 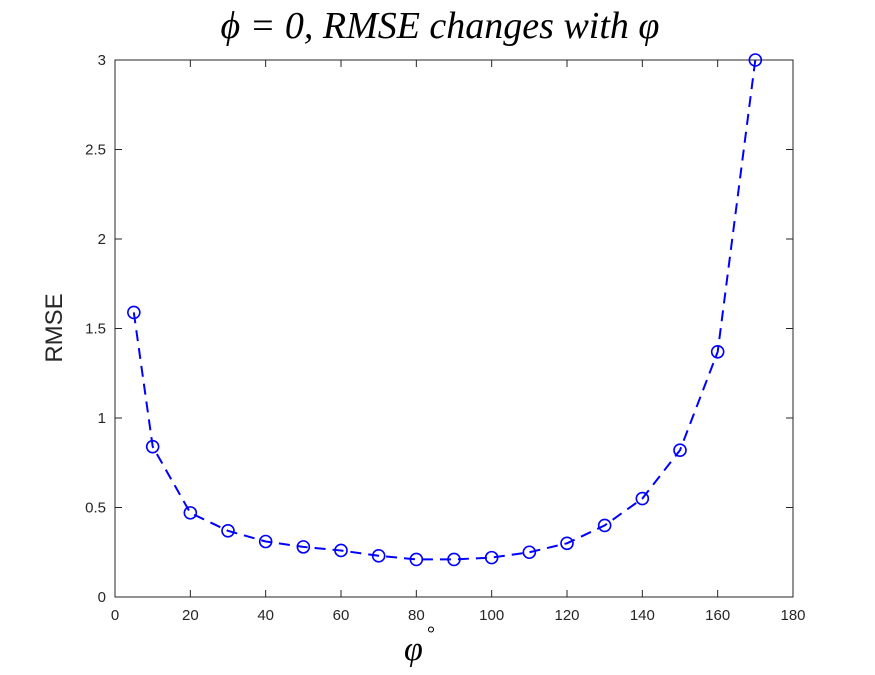 What do you see at coordinates (265, 615) in the screenshot?
I see `x-tick-label: 40` at bounding box center [265, 615].